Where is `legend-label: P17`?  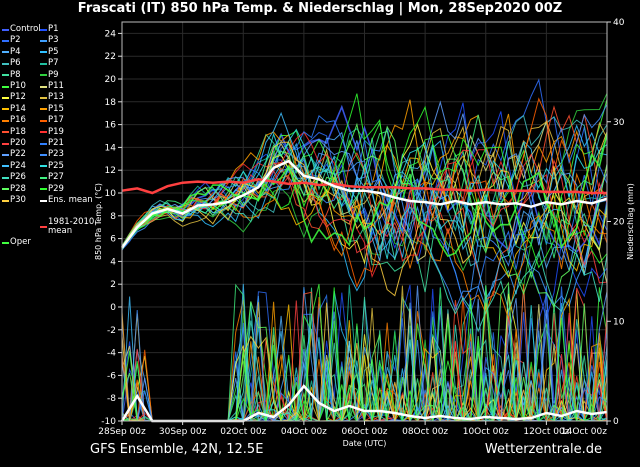 legend-label: P17 is located at coordinates (56, 120).